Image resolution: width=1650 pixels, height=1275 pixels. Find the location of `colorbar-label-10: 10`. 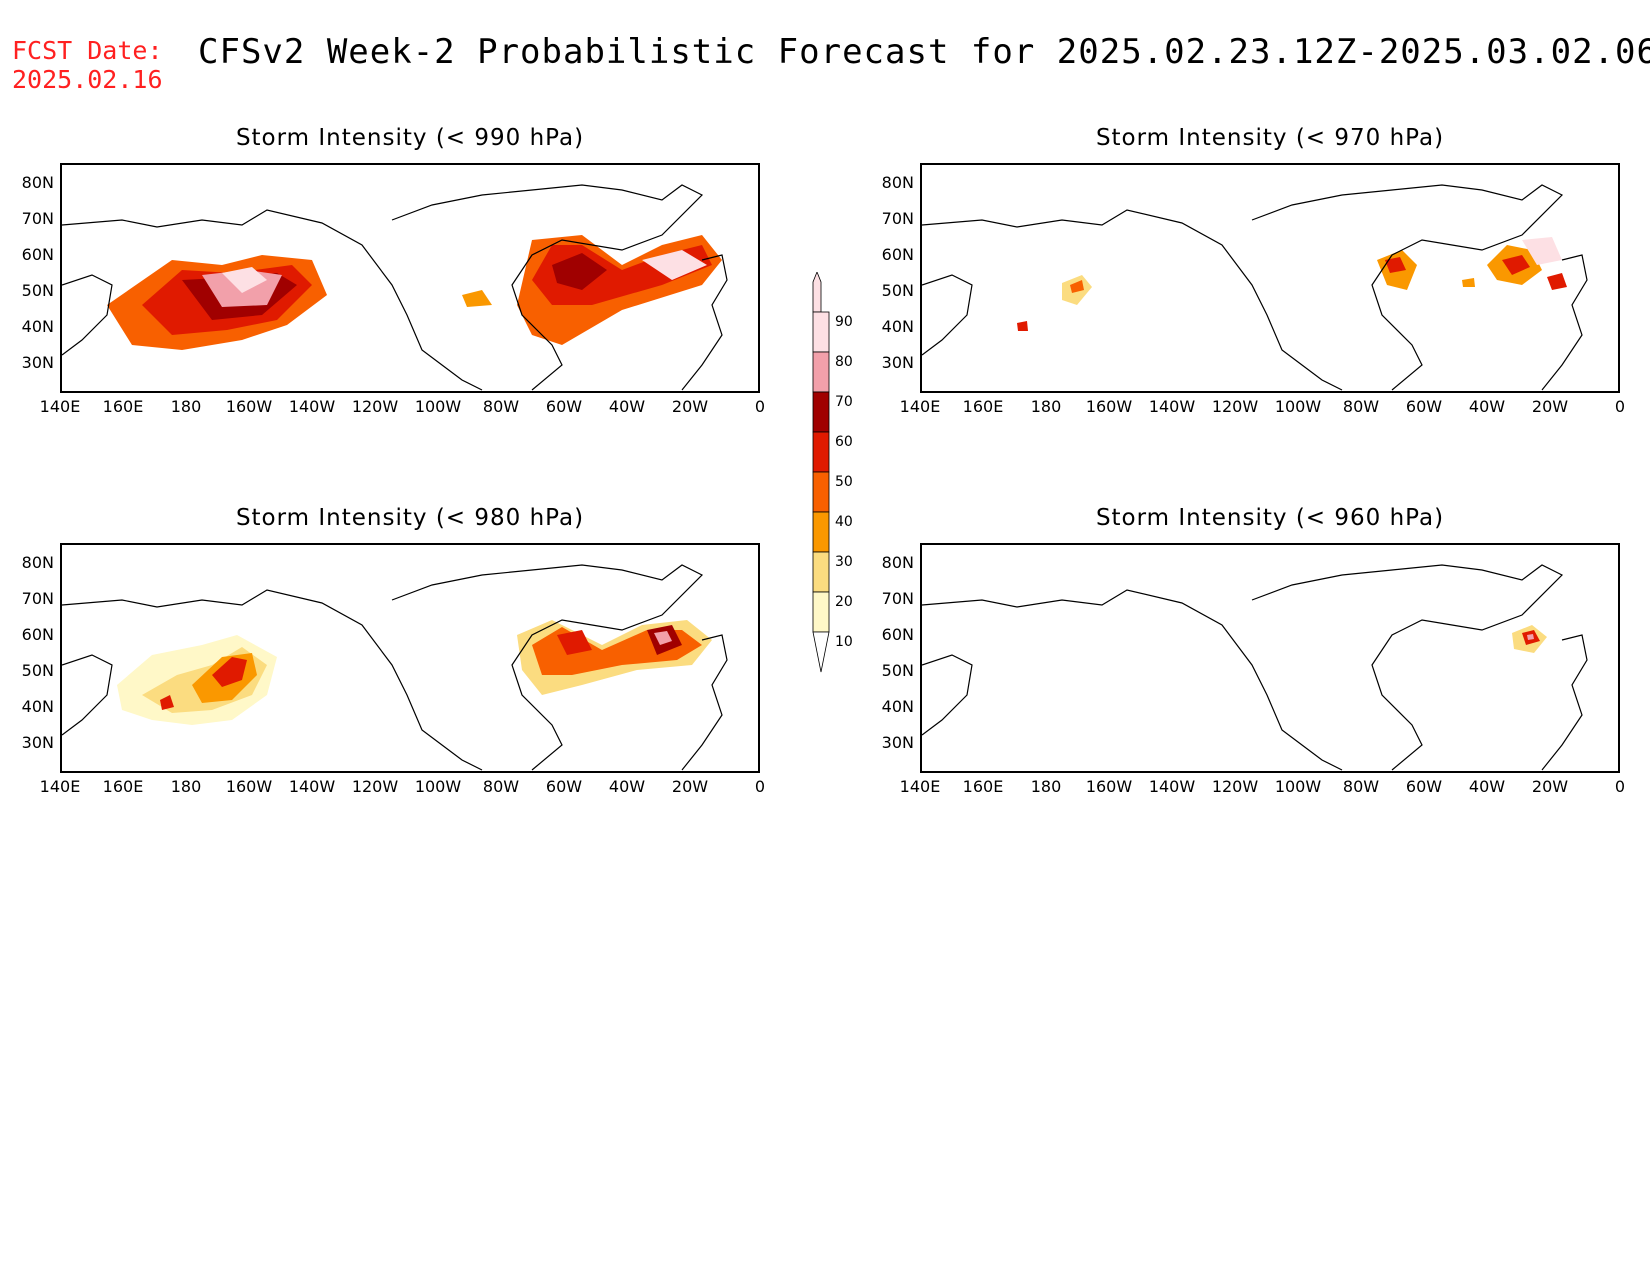

colorbar-label-10: 10 is located at coordinates (844, 642).